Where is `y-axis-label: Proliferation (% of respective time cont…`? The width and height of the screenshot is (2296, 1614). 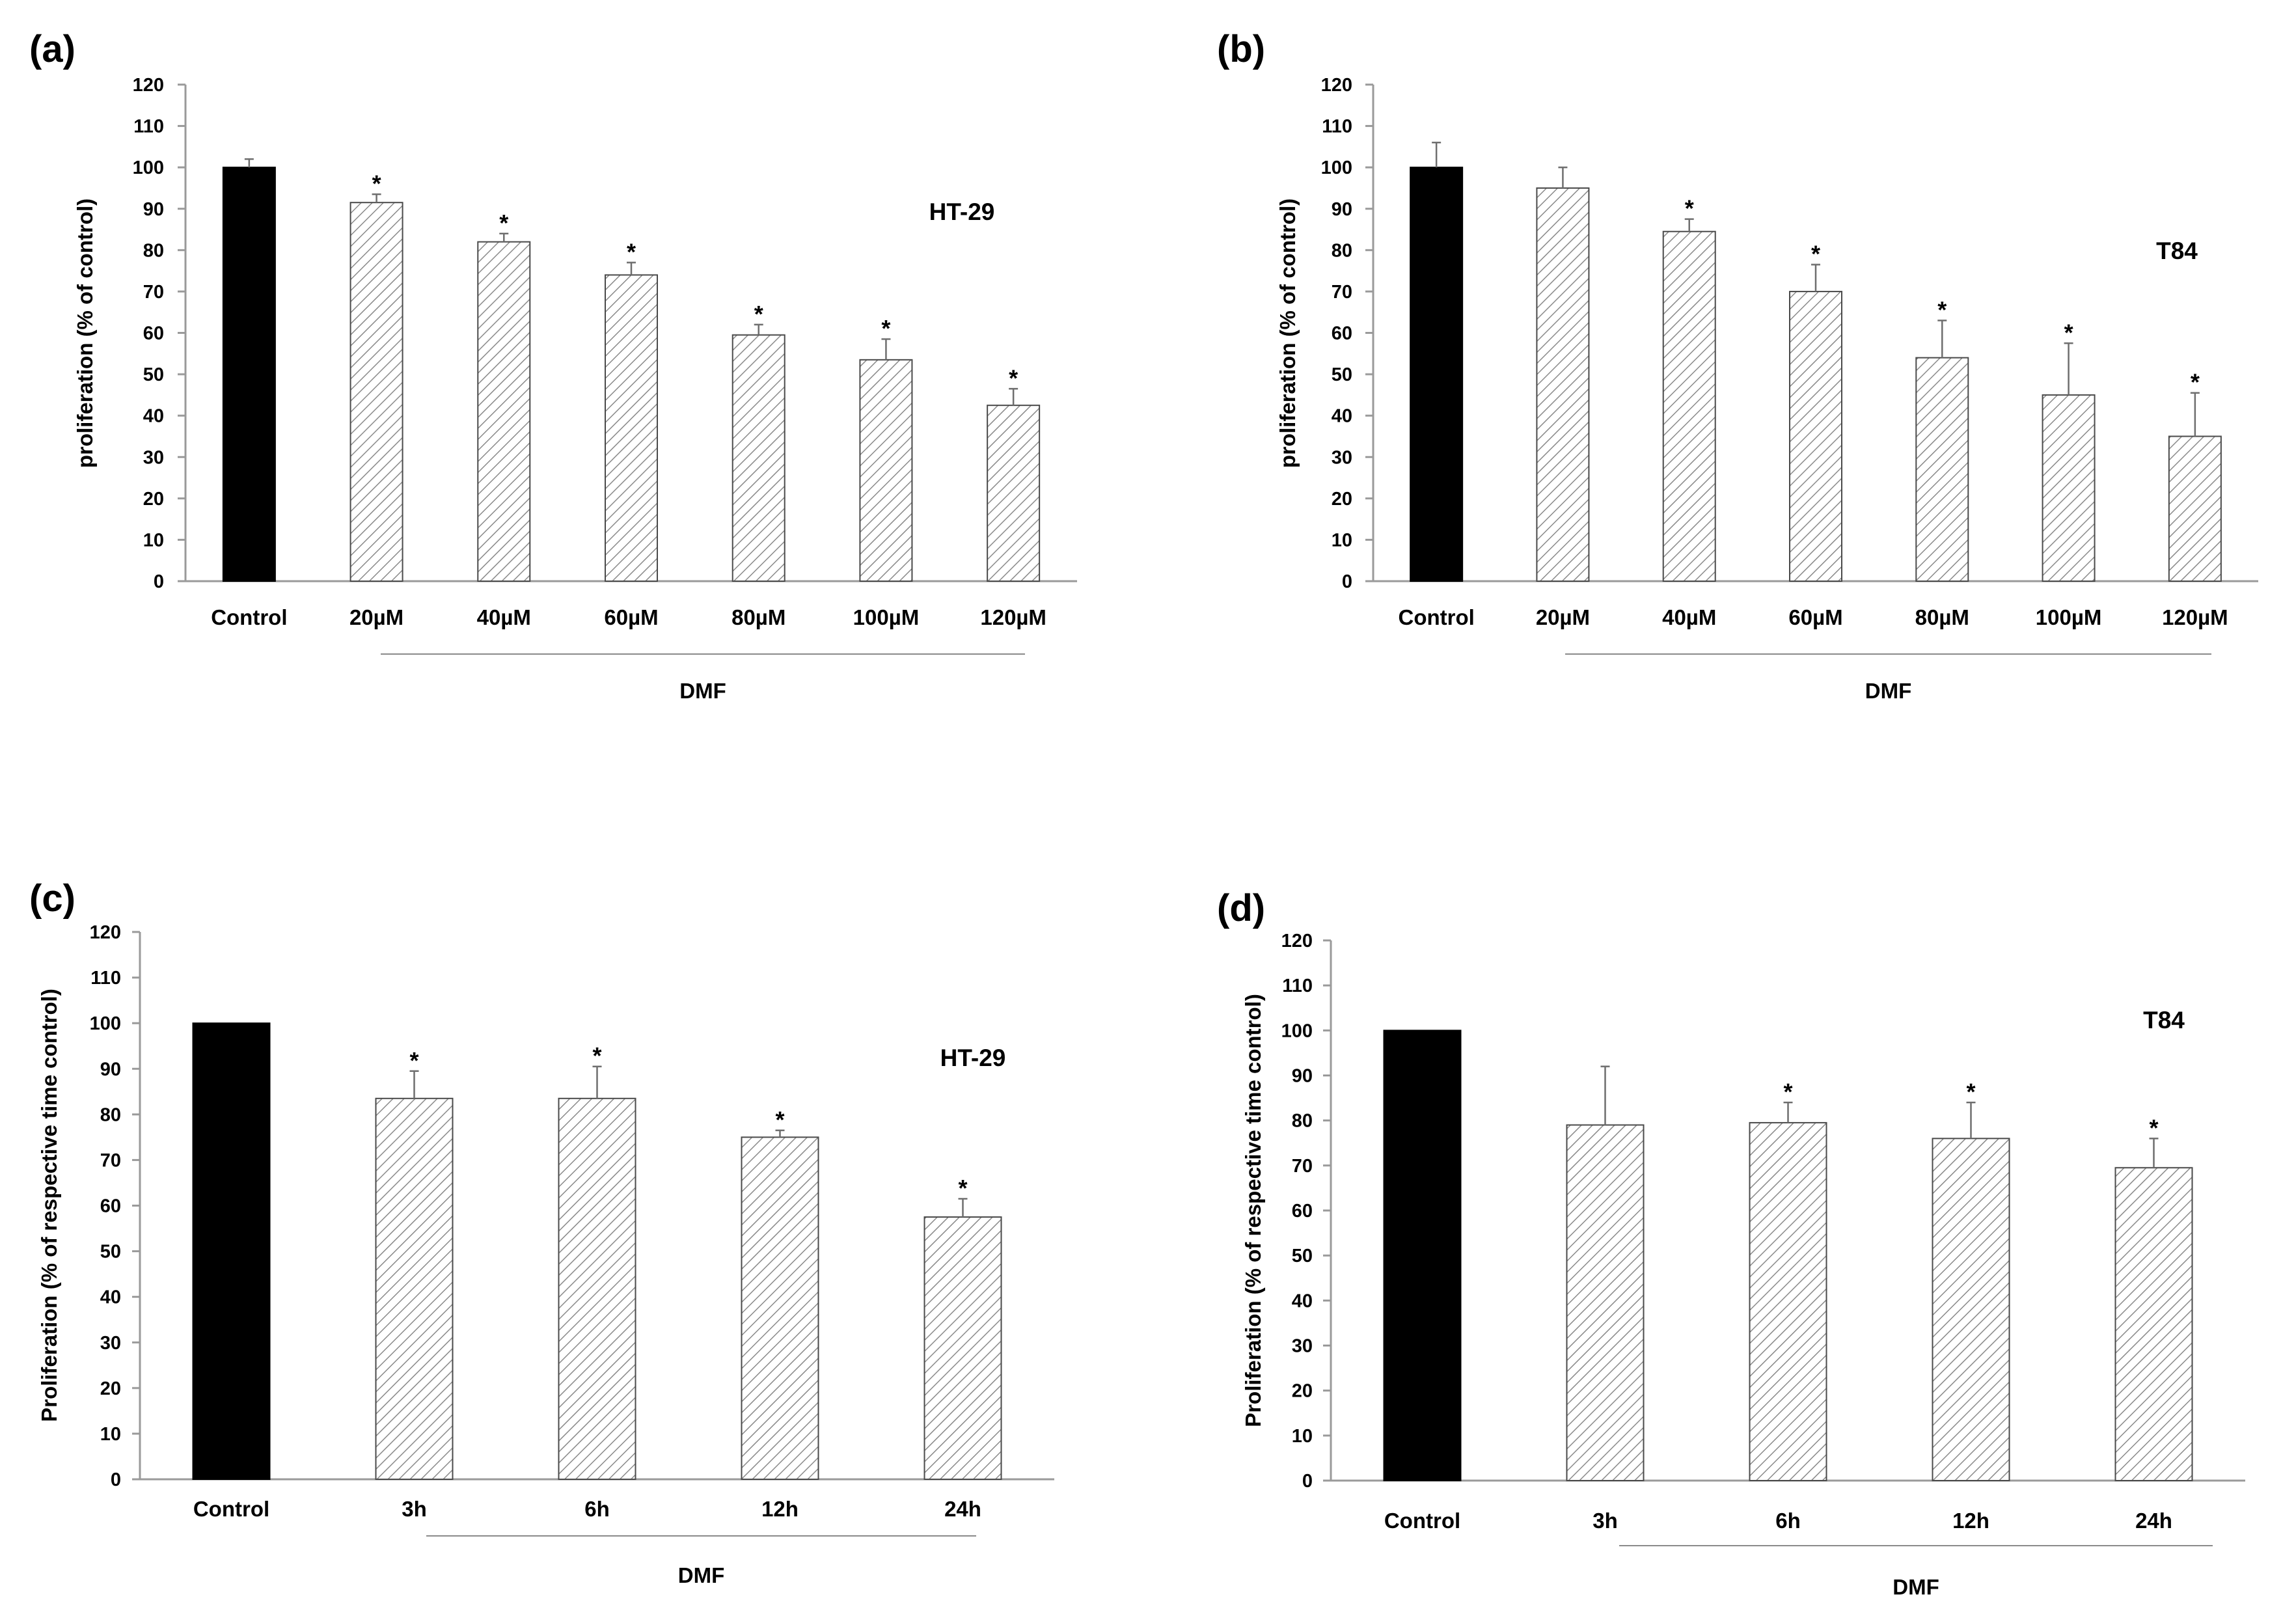 y-axis-label: Proliferation (% of respective time cont… is located at coordinates (1253, 1210).